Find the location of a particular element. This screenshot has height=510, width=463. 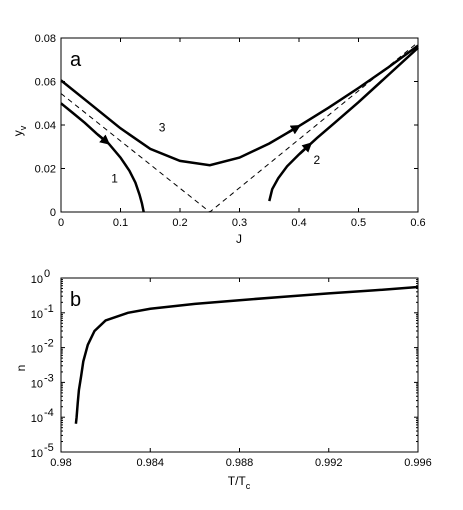

curve-label-1: 1 is located at coordinates (114, 179).